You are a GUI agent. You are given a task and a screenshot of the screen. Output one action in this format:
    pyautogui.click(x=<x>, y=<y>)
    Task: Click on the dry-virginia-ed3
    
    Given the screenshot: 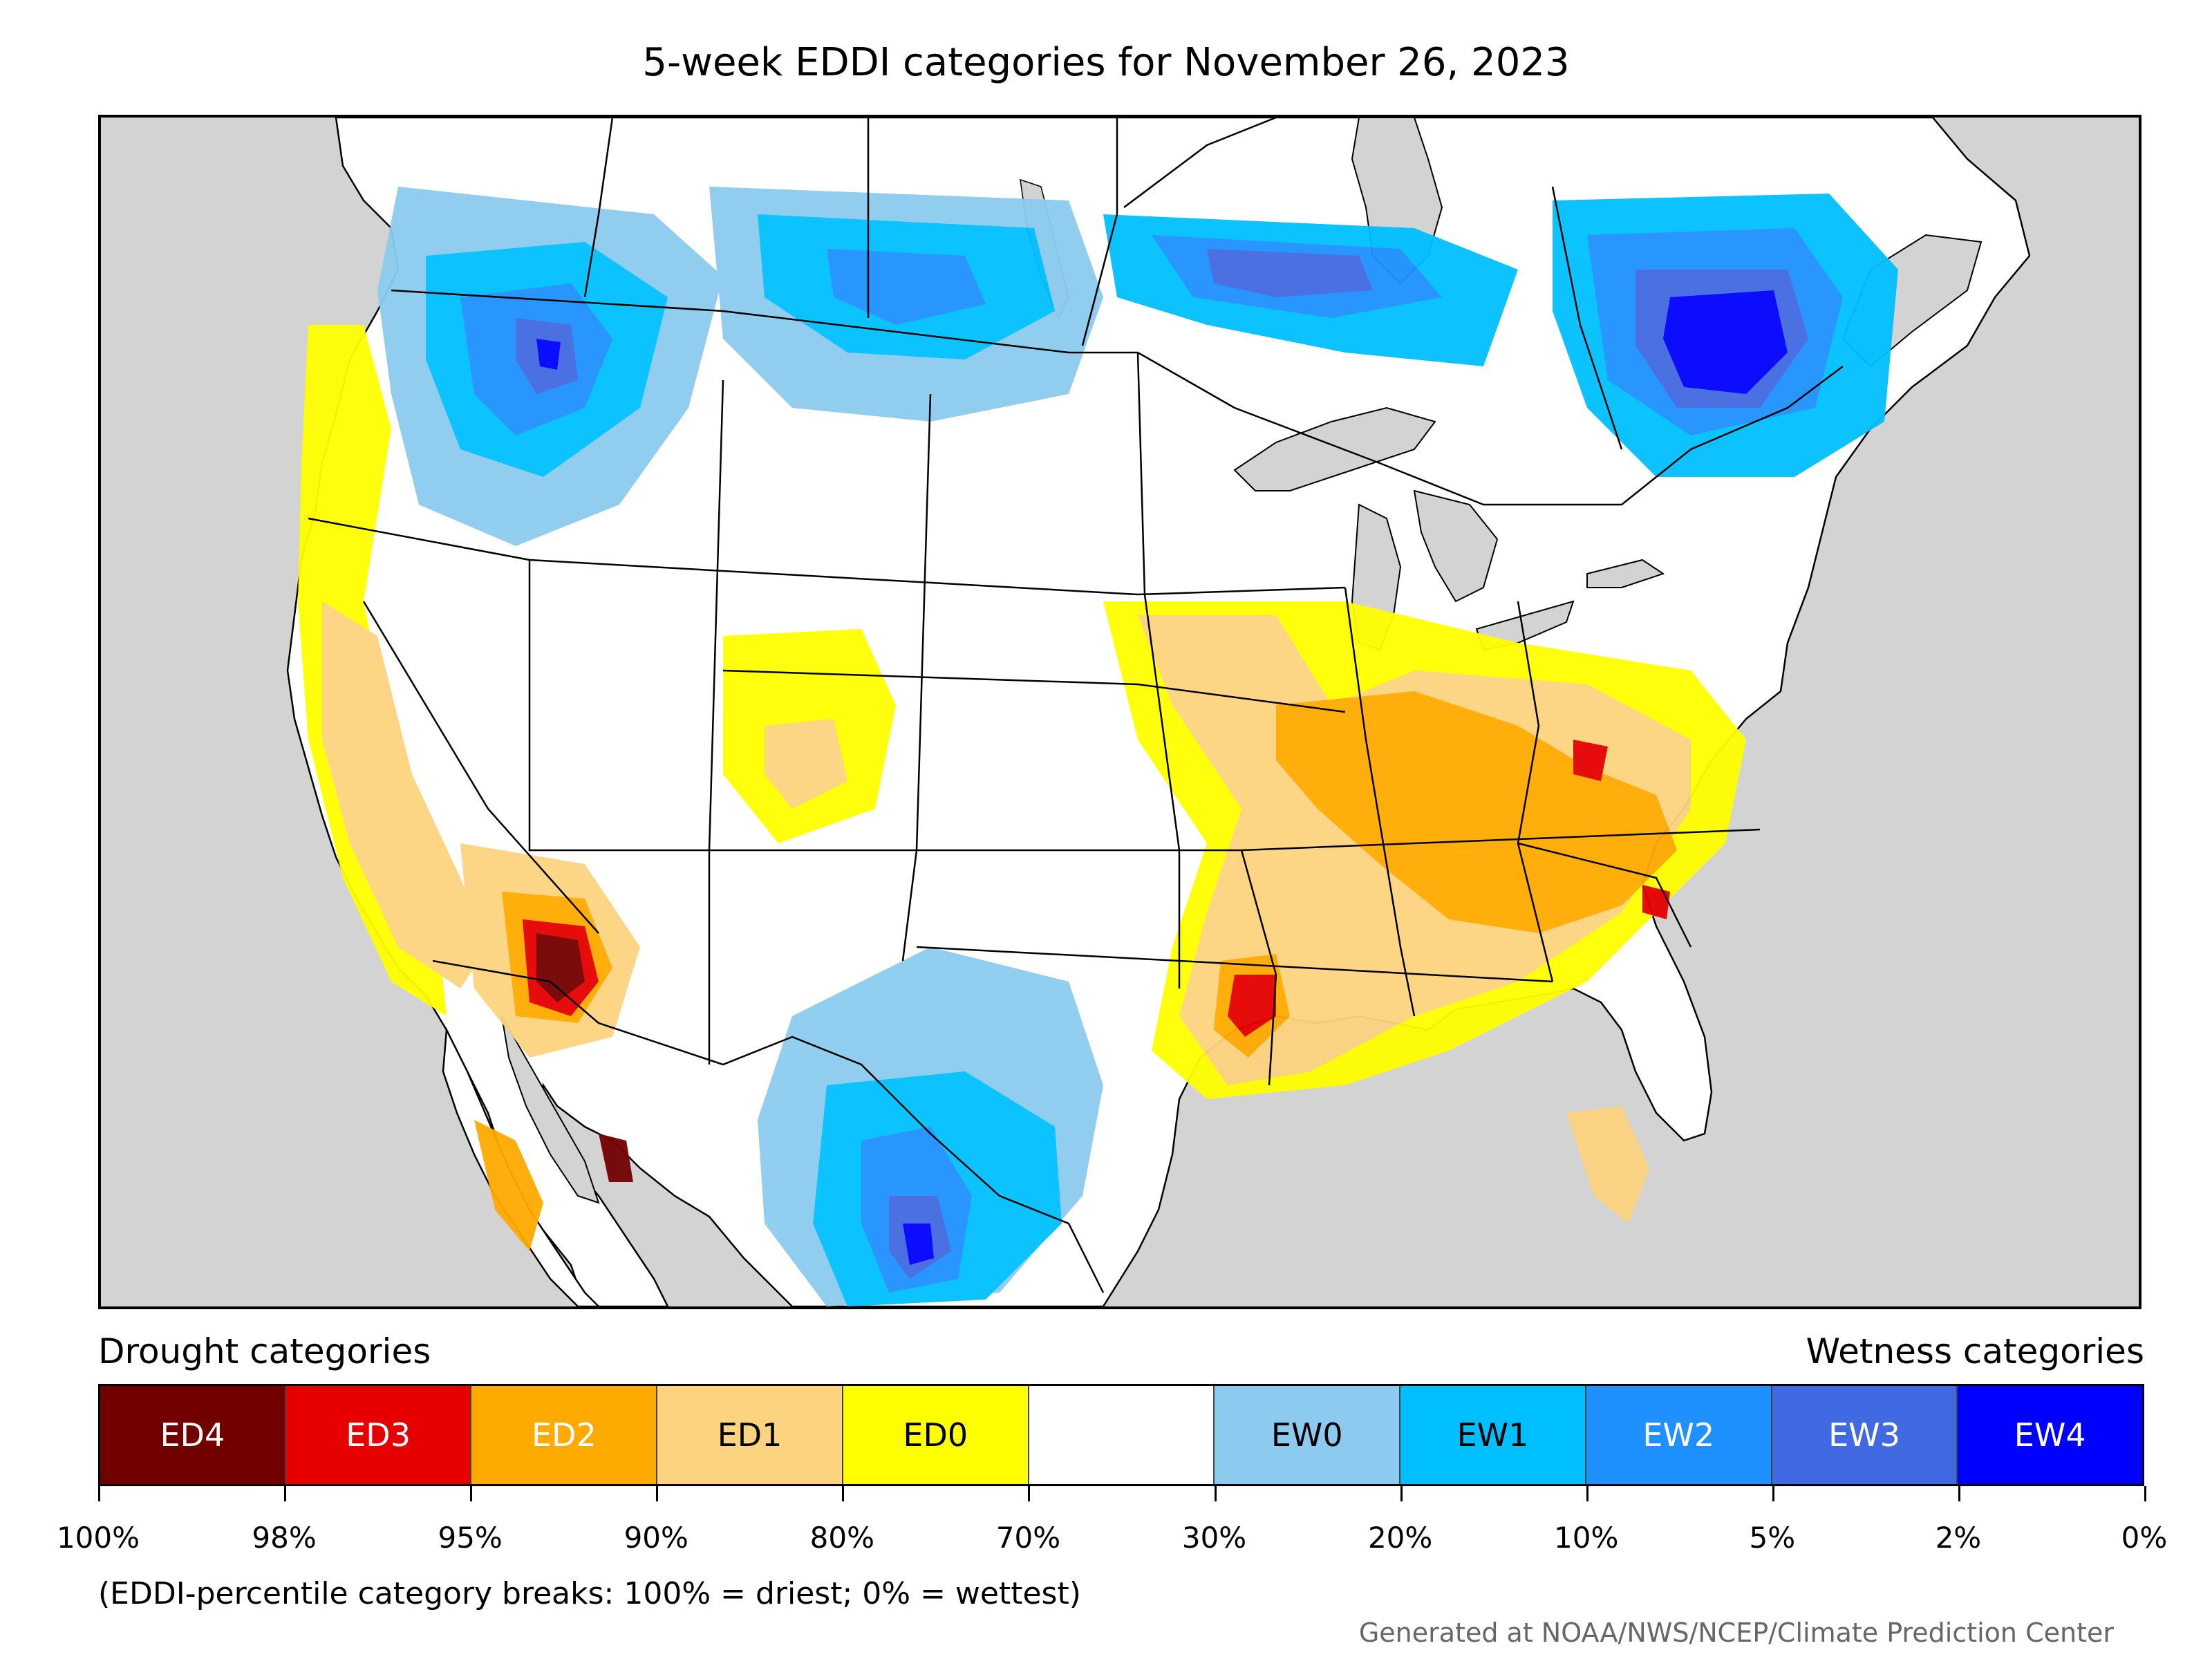 What is the action you would take?
    pyautogui.click(x=1591, y=760)
    